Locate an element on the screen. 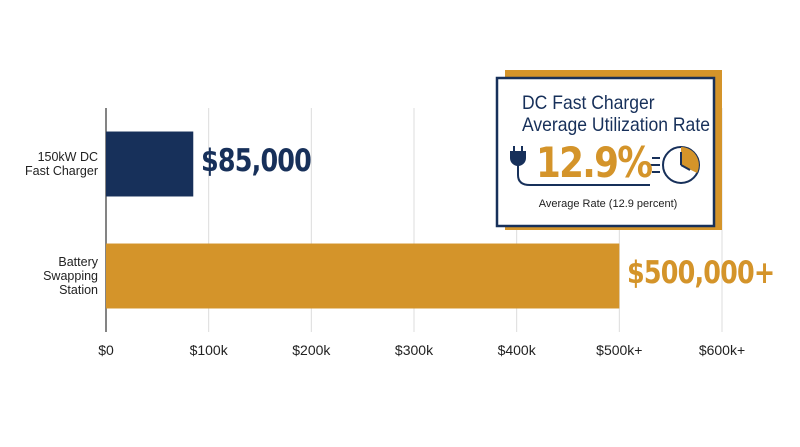 This screenshot has width=800, height=447. x-tick-label: $500k+ is located at coordinates (619, 350).